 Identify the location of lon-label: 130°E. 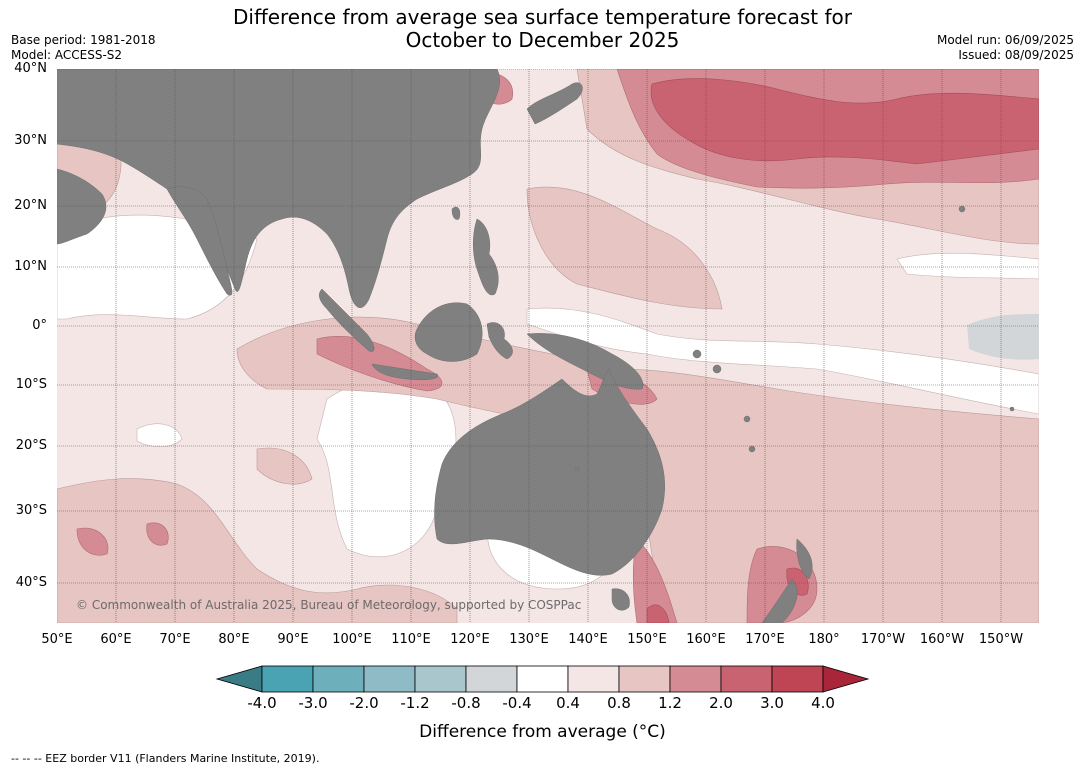
(529, 639).